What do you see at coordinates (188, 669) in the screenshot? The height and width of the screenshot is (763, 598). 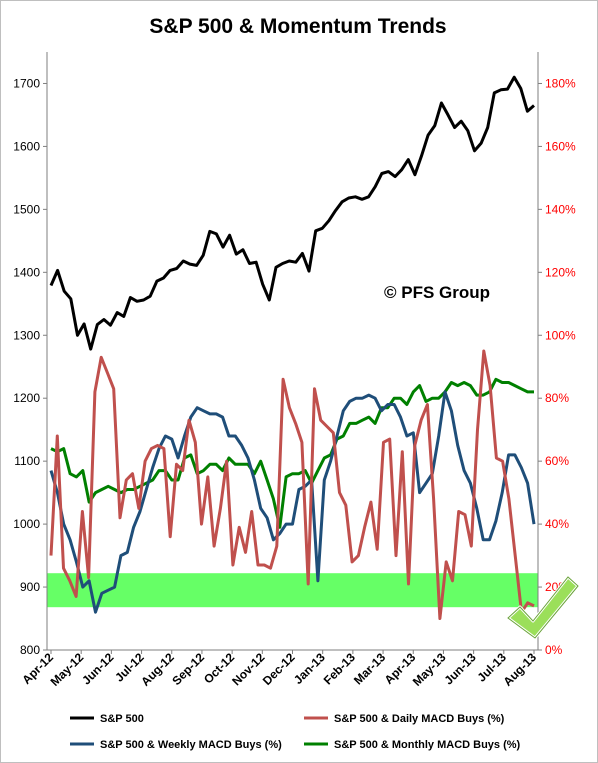 I see `x-tick-label: Sep-12` at bounding box center [188, 669].